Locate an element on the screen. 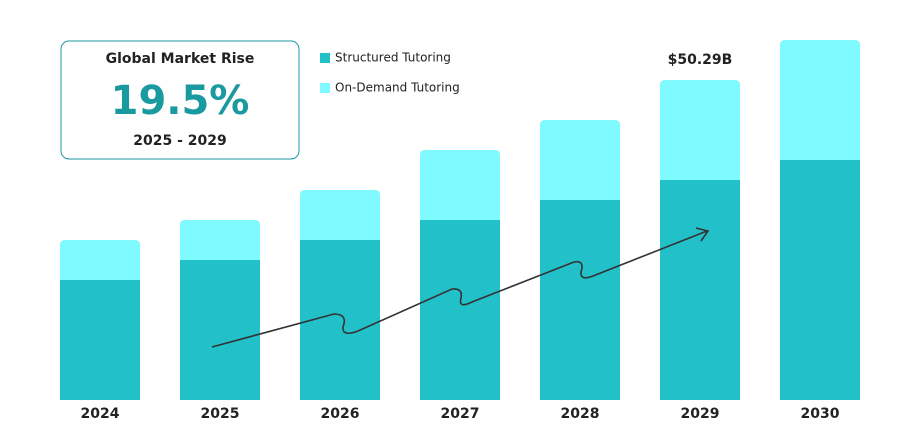 Image resolution: width=920 pixels, height=440 pixels. legend-label: On-Demand Tutoring is located at coordinates (397, 88).